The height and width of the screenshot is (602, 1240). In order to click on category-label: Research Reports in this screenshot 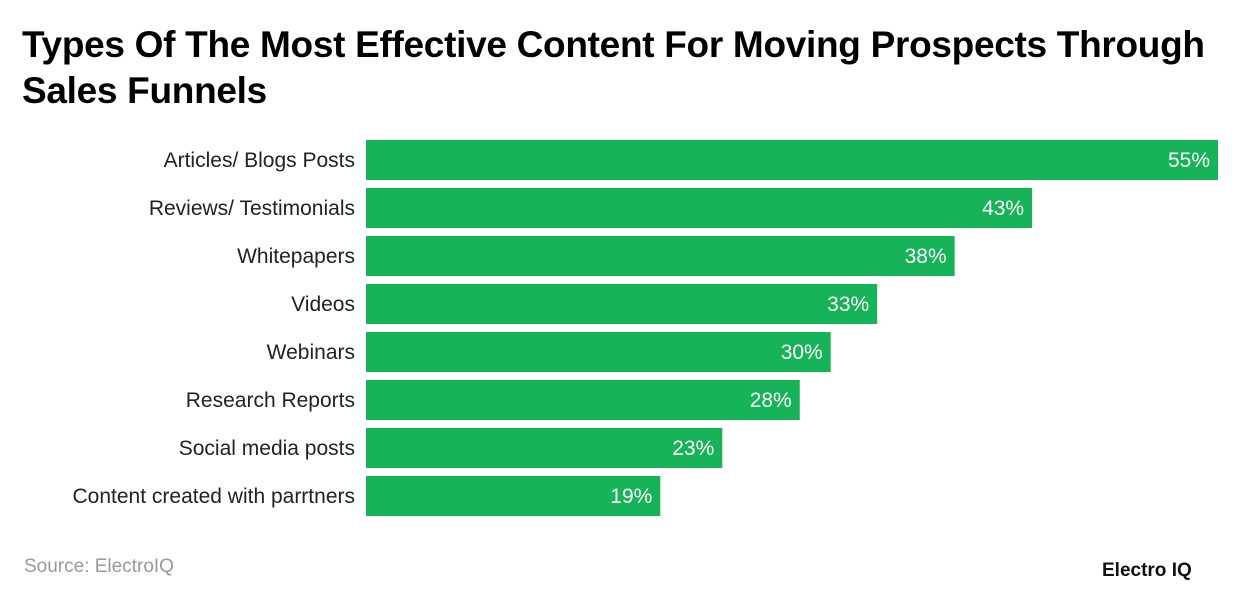, I will do `click(270, 400)`.